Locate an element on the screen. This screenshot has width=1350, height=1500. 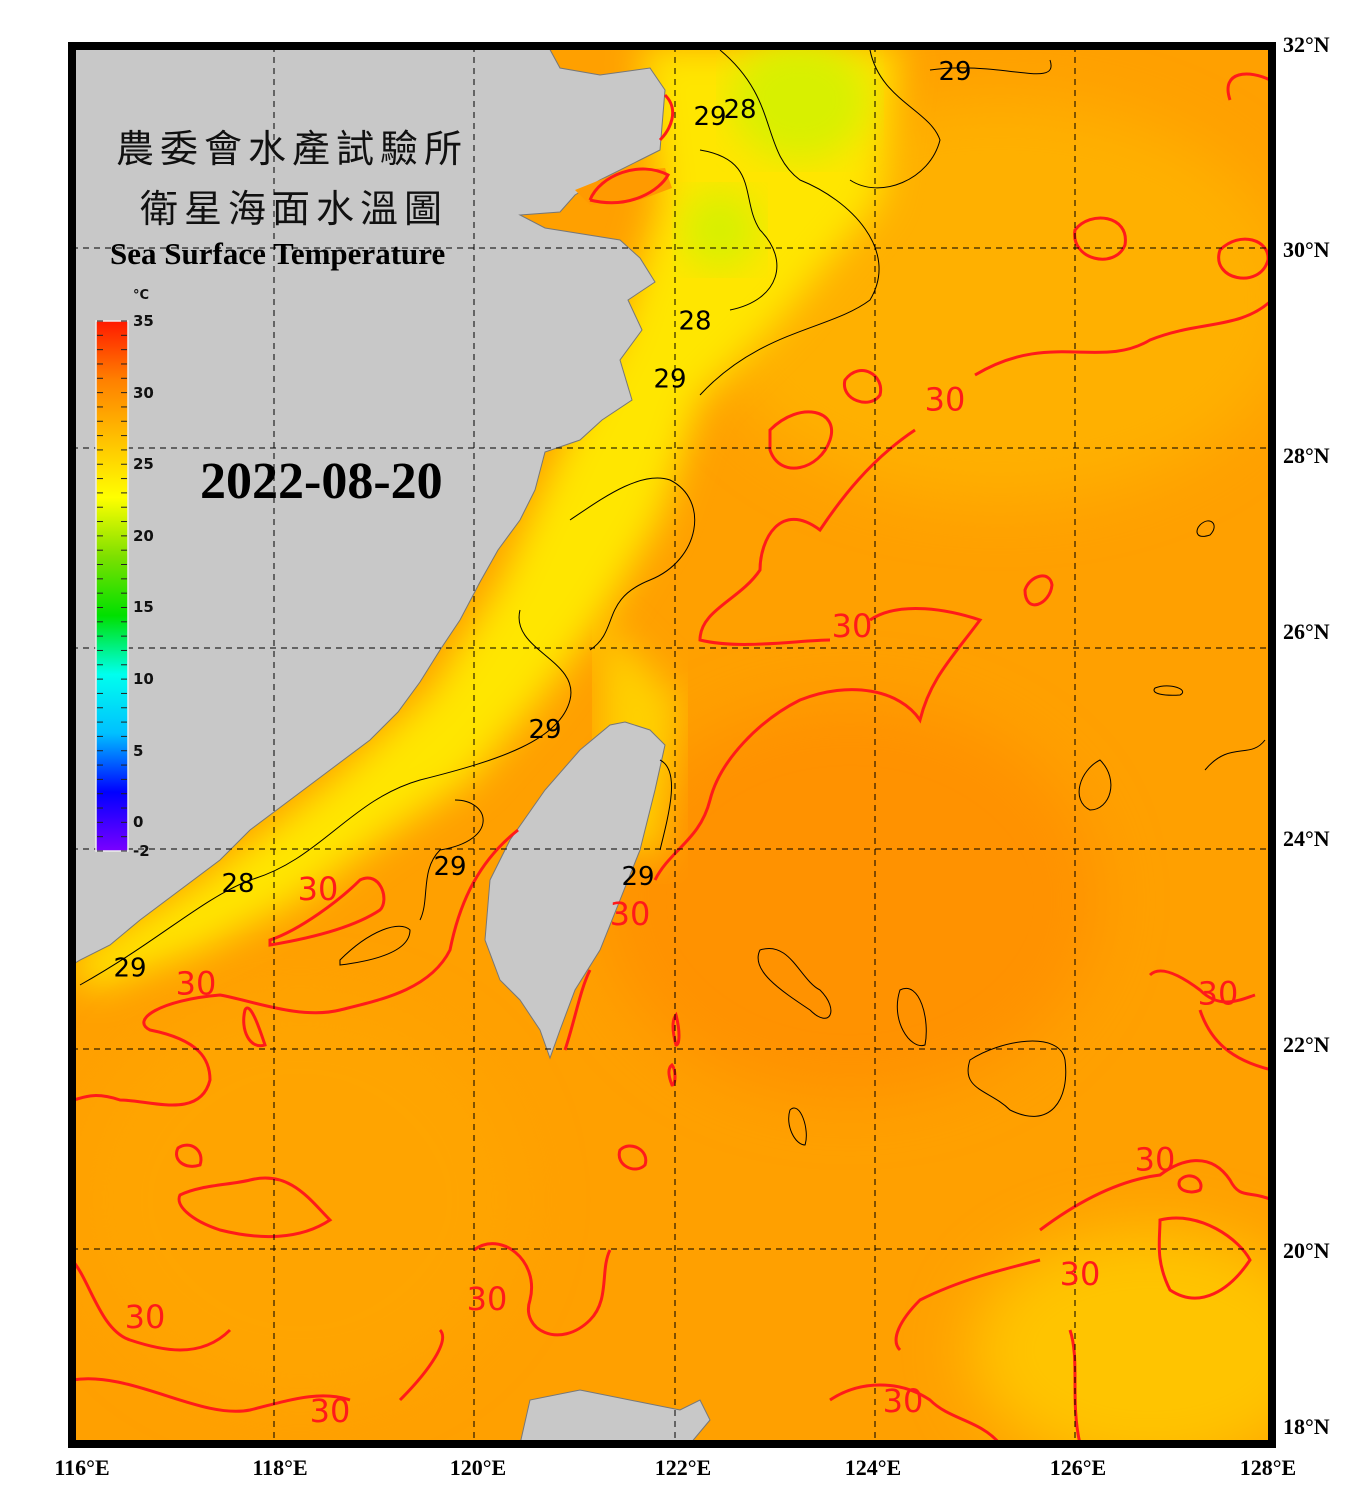
colorbar-label: 20 is located at coordinates (143, 535).